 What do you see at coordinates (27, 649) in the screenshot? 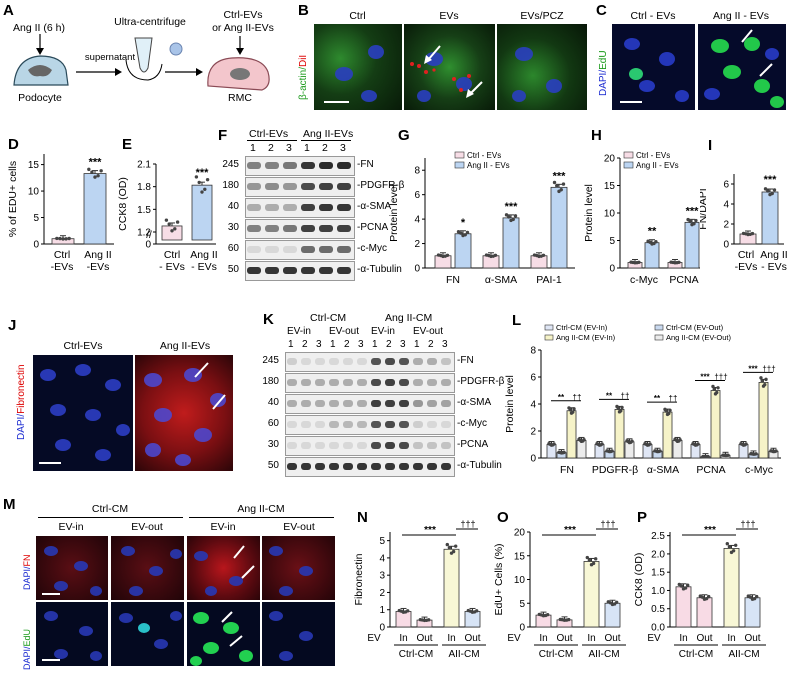
I see `m-row2-label: DAPI/EdU` at bounding box center [27, 649].